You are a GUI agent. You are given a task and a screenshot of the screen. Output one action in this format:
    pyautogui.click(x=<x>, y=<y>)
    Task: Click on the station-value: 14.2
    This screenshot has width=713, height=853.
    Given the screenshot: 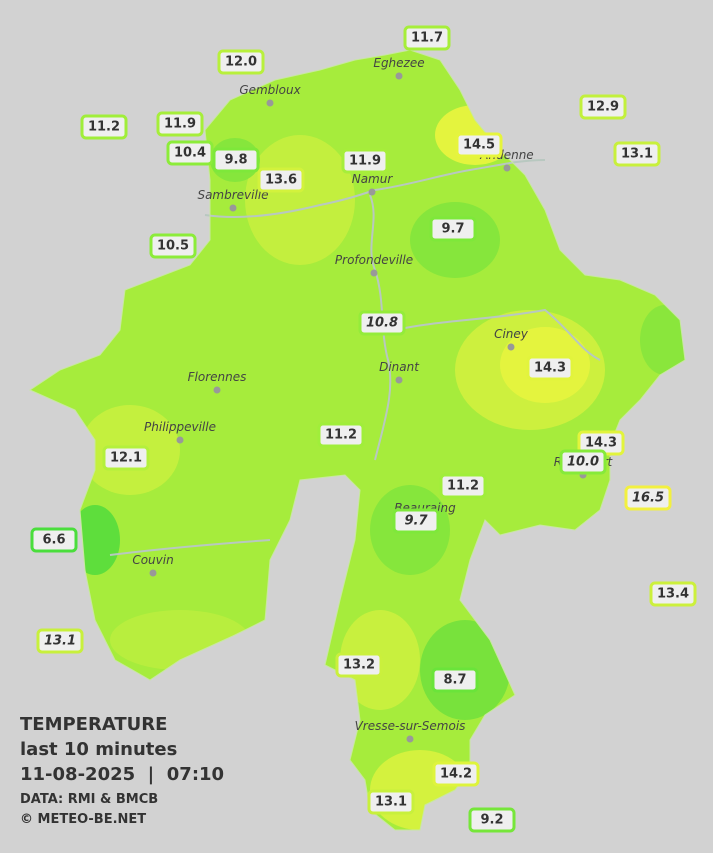 What is the action you would take?
    pyautogui.click(x=456, y=774)
    